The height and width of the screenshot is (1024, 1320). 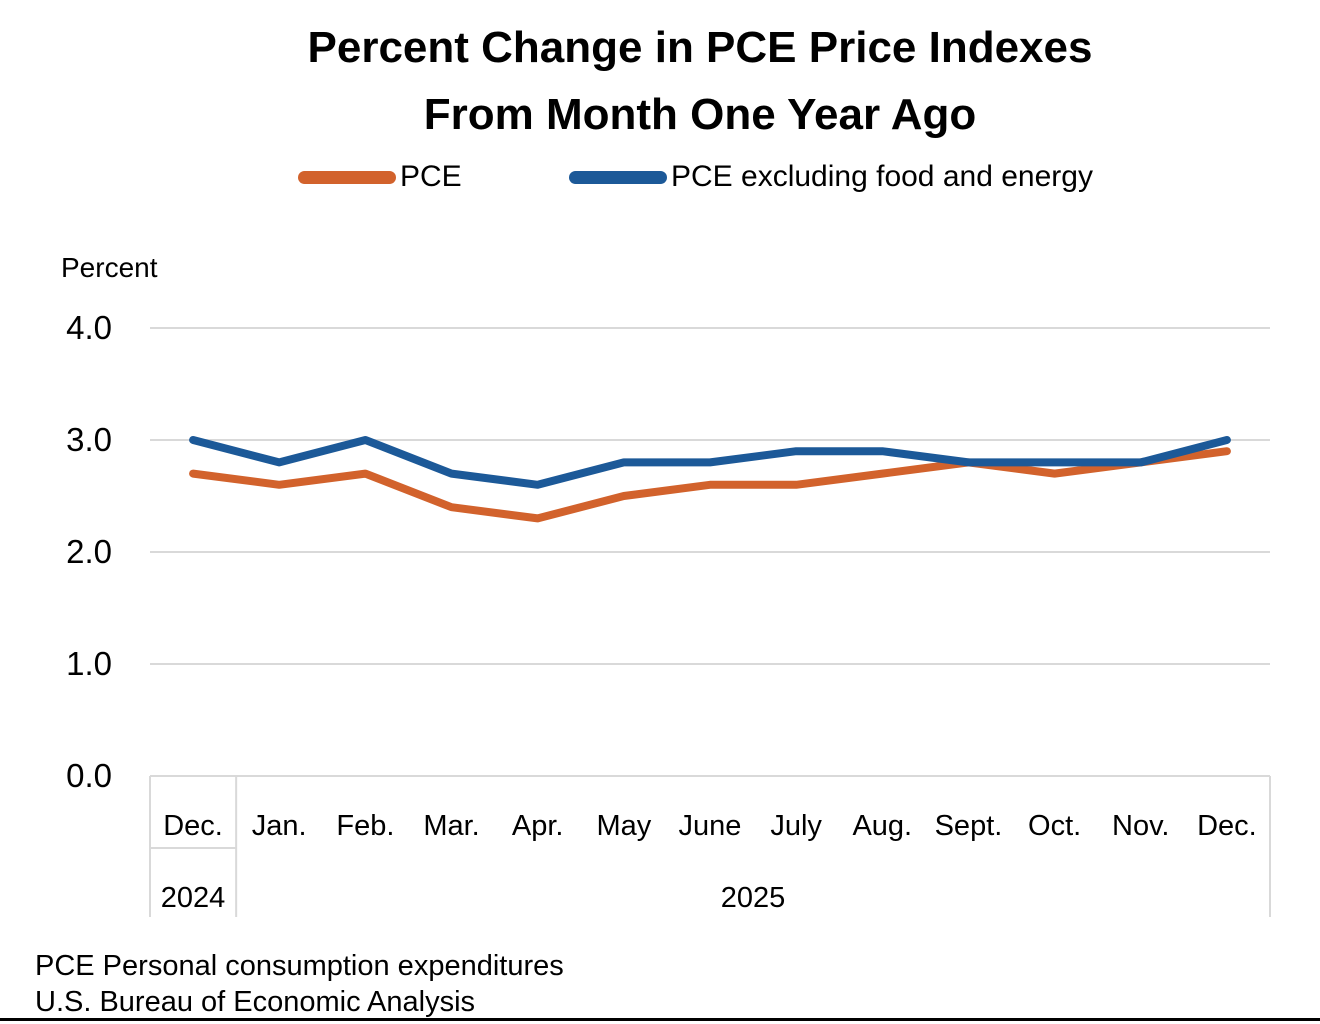 I want to click on core-pce-line-swatch, so click(x=618, y=177).